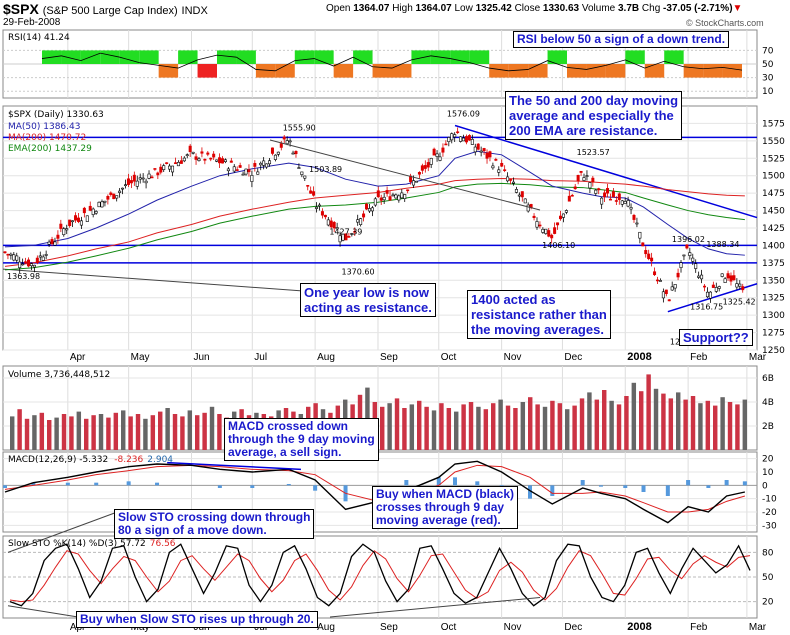 The height and width of the screenshot is (635, 790). What do you see at coordinates (405, 175) in the screenshot?
I see `annotation-lines` at bounding box center [405, 175].